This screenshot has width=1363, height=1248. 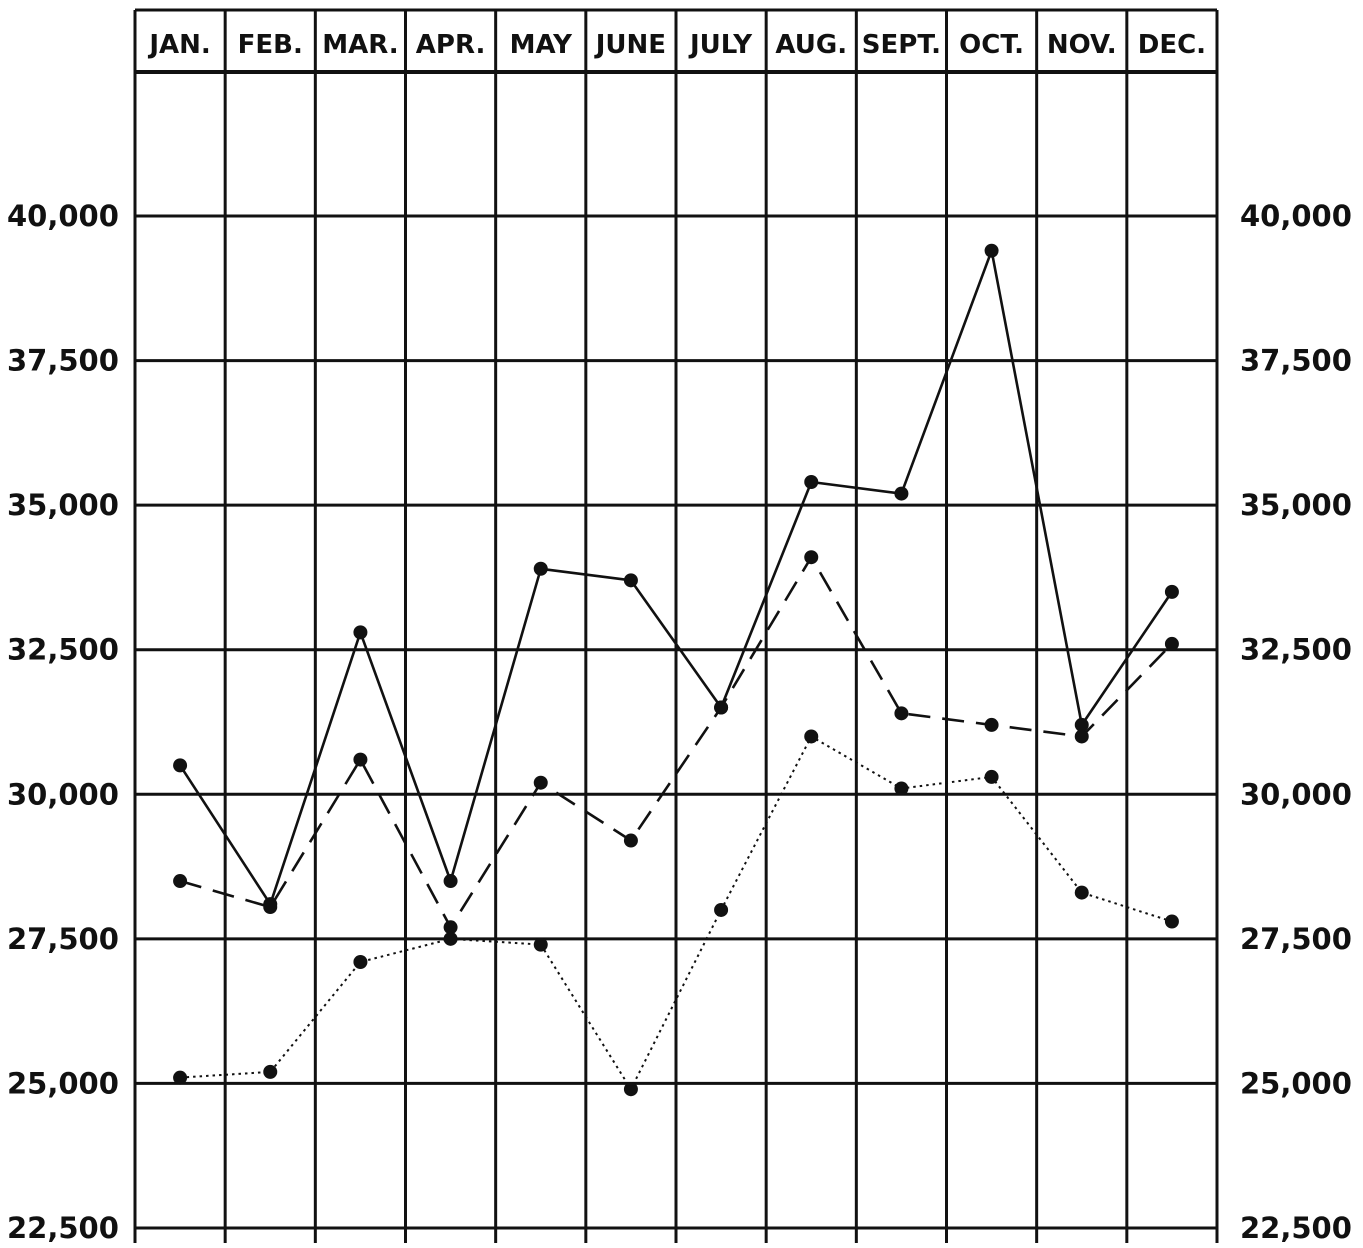 What do you see at coordinates (991, 45) in the screenshot?
I see `month-label: OCT.` at bounding box center [991, 45].